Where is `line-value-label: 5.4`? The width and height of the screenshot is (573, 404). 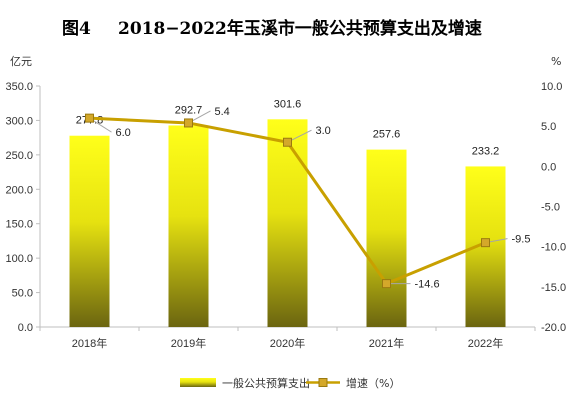 line-value-label: 5.4 is located at coordinates (222, 112).